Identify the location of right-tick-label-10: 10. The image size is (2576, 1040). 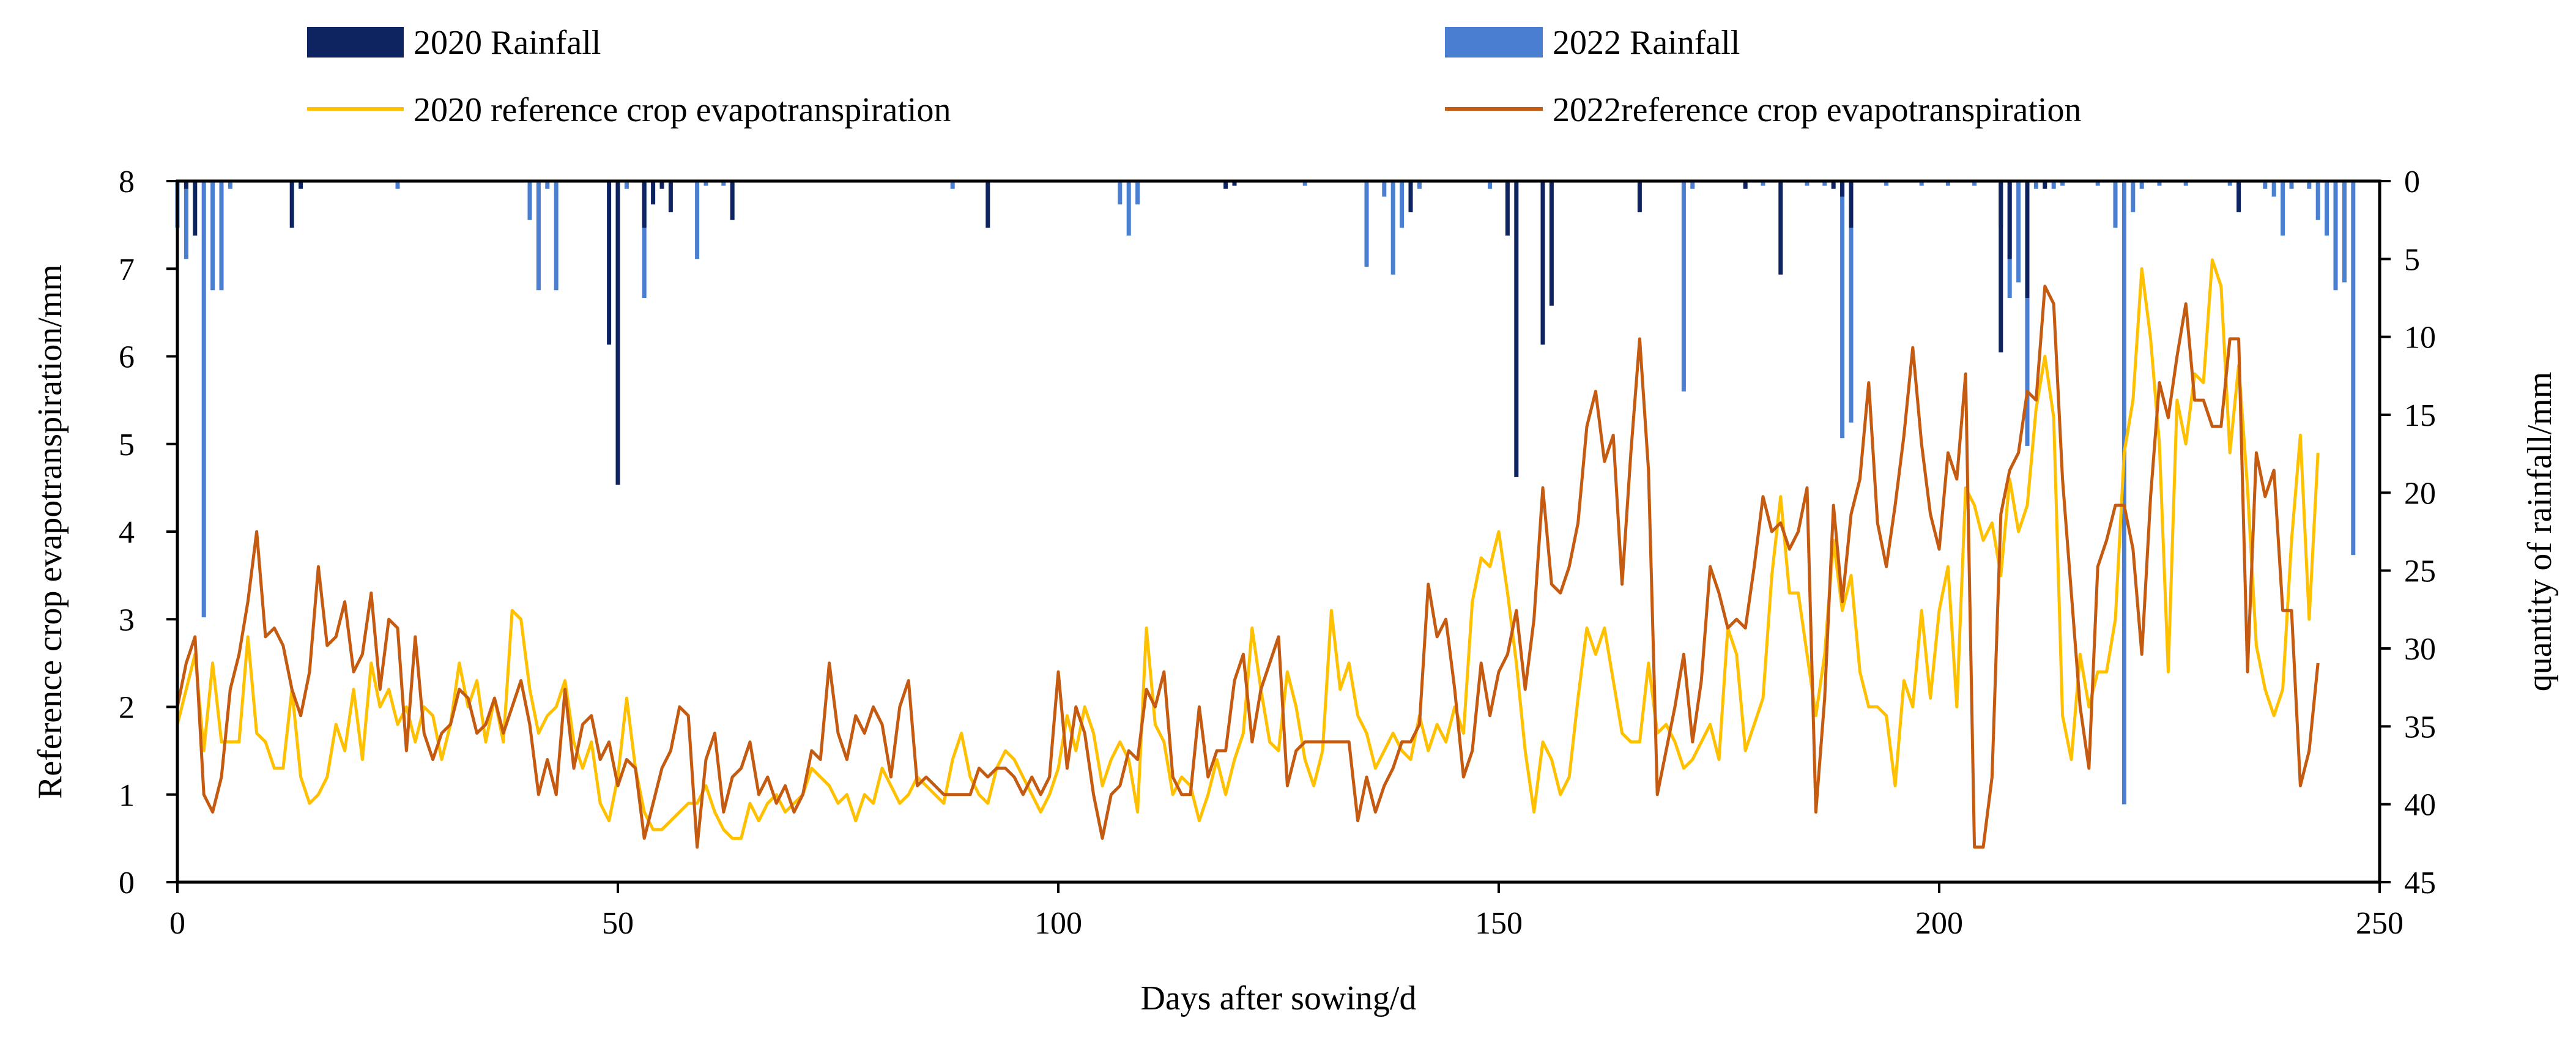
(2420, 338).